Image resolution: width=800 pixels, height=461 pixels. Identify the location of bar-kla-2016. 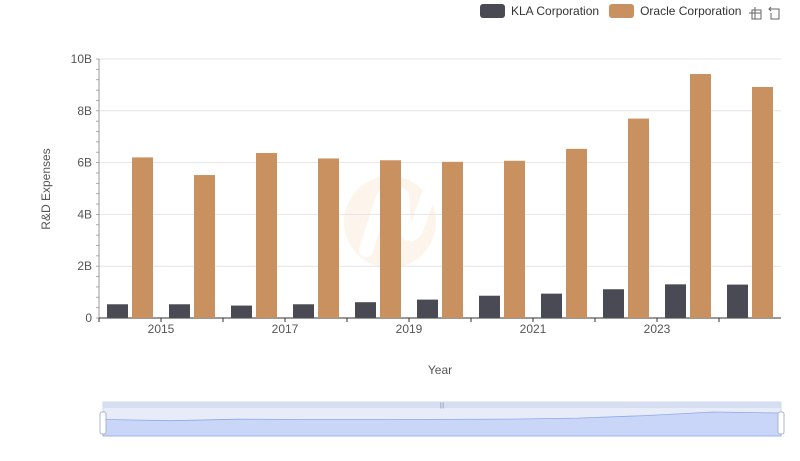
(241, 311).